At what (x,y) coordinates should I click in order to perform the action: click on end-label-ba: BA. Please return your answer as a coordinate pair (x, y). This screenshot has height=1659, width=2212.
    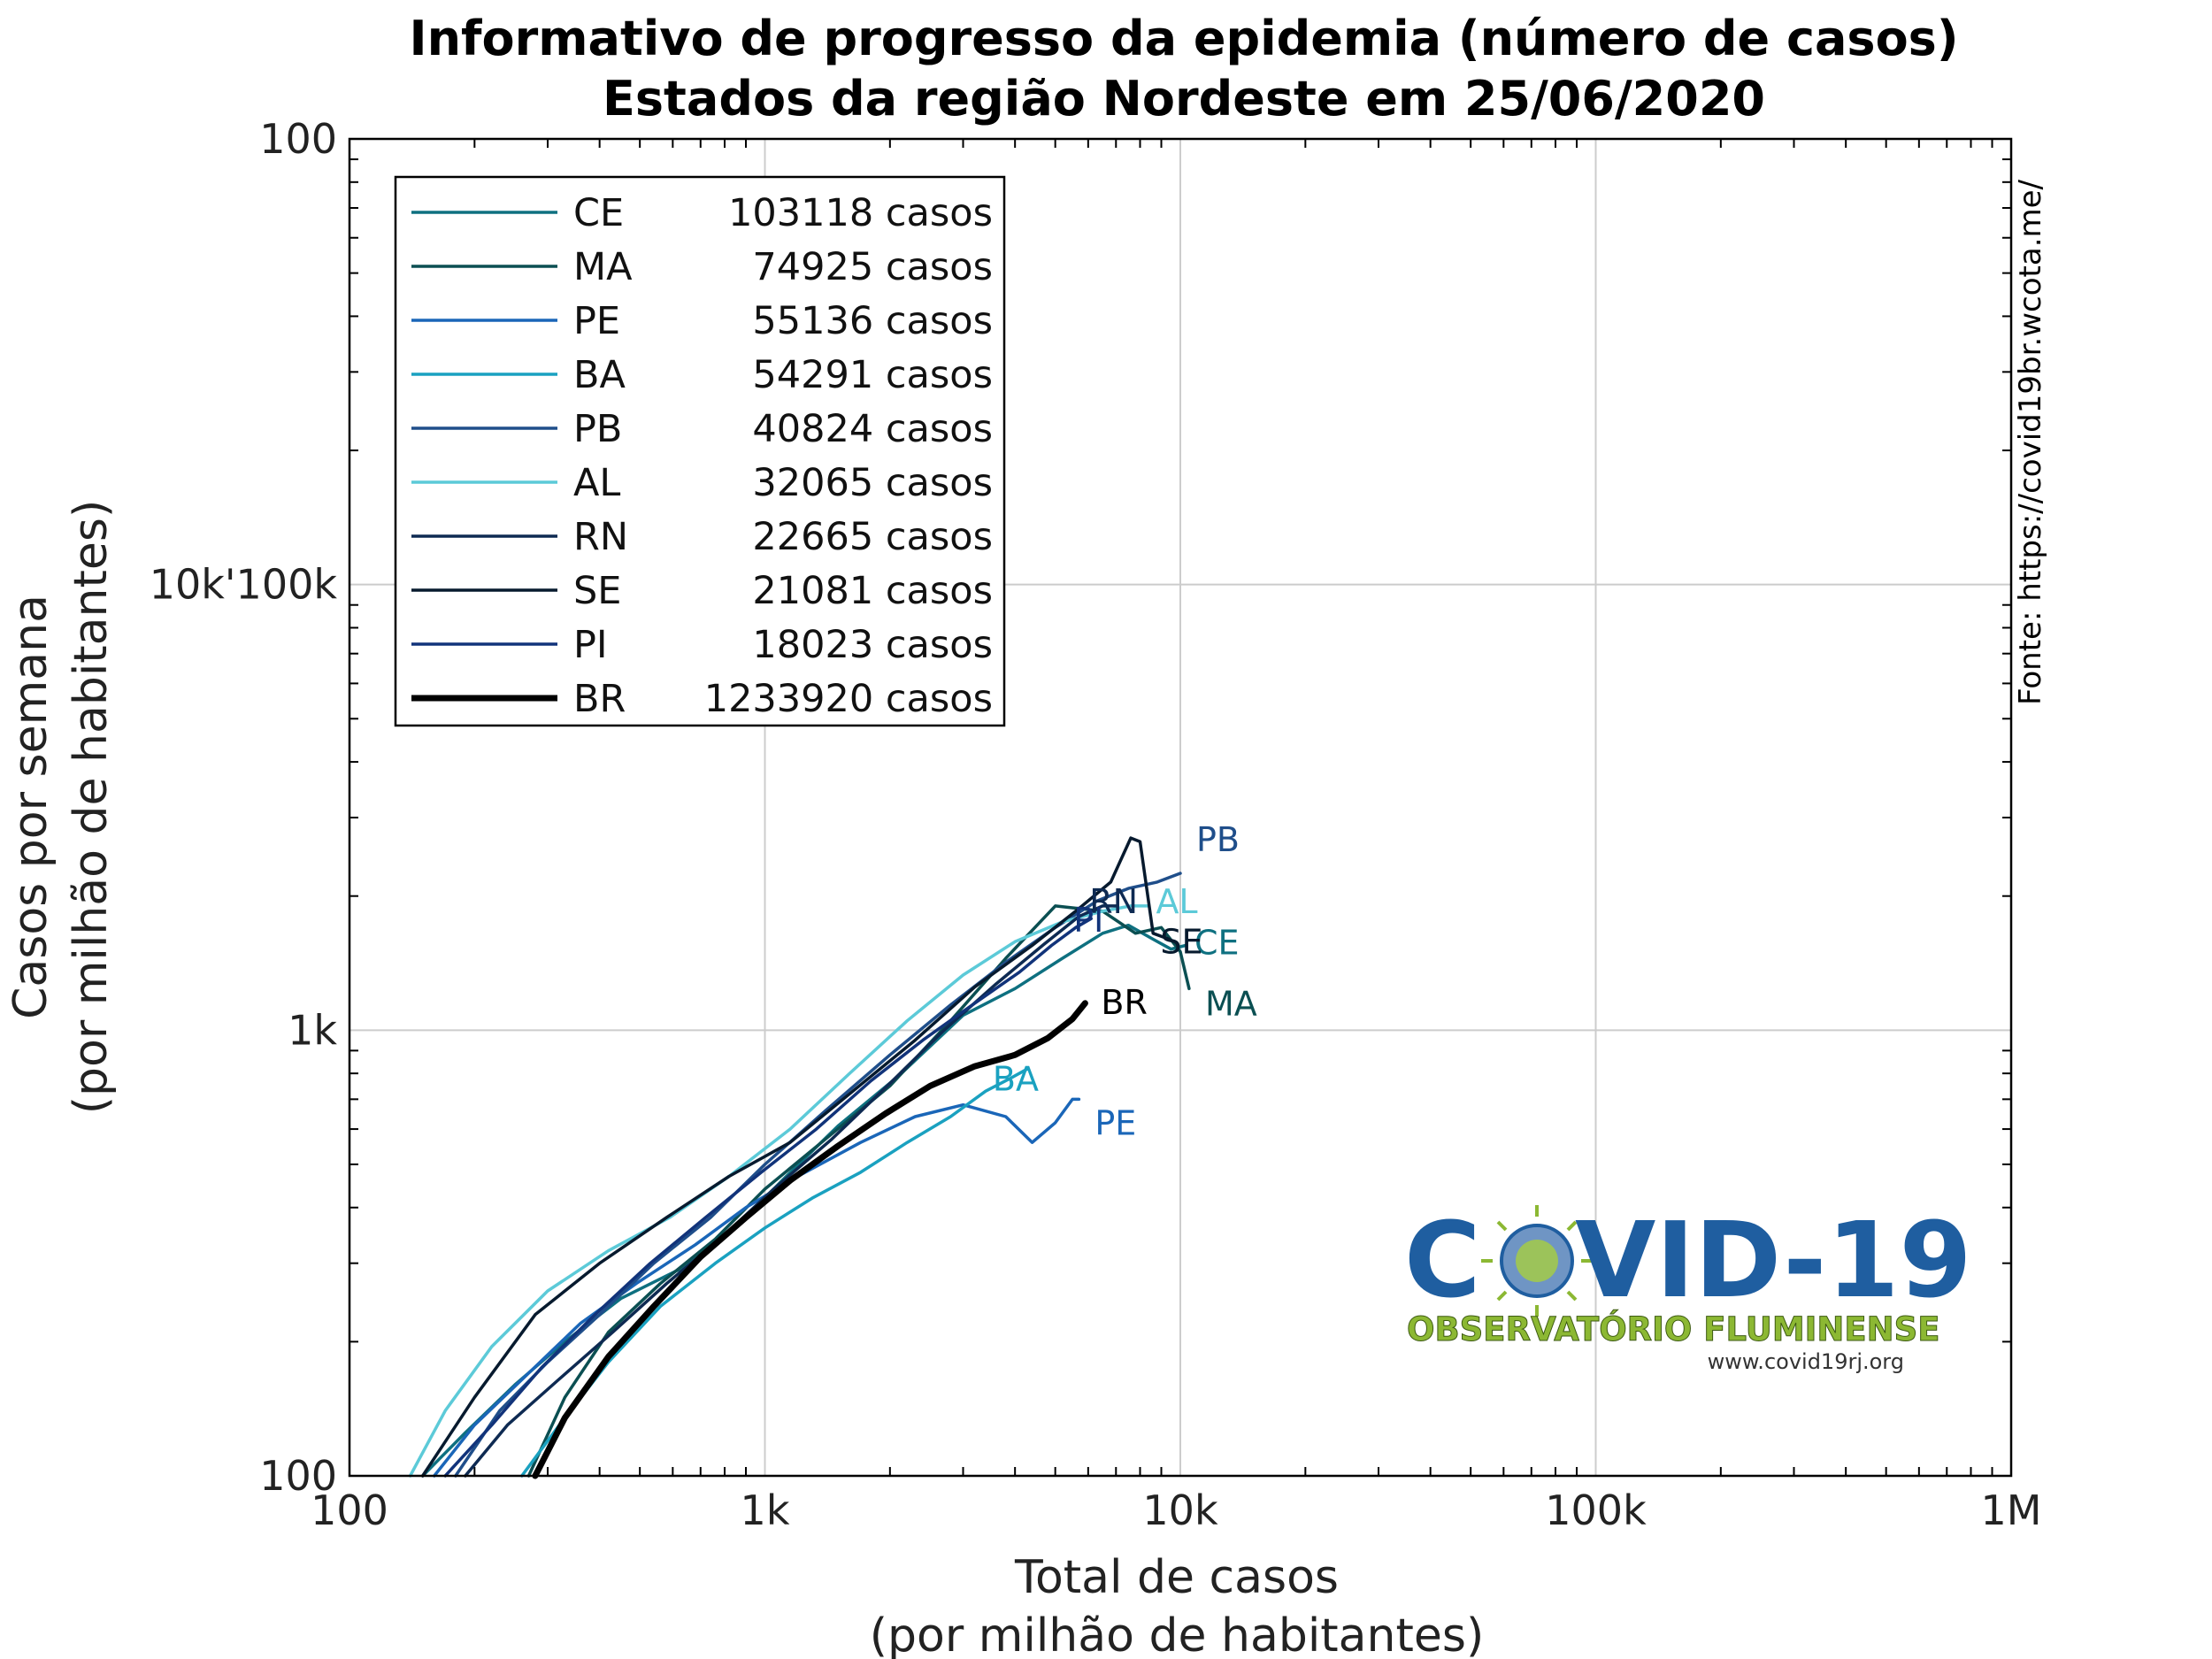
    Looking at the image, I should click on (1016, 1080).